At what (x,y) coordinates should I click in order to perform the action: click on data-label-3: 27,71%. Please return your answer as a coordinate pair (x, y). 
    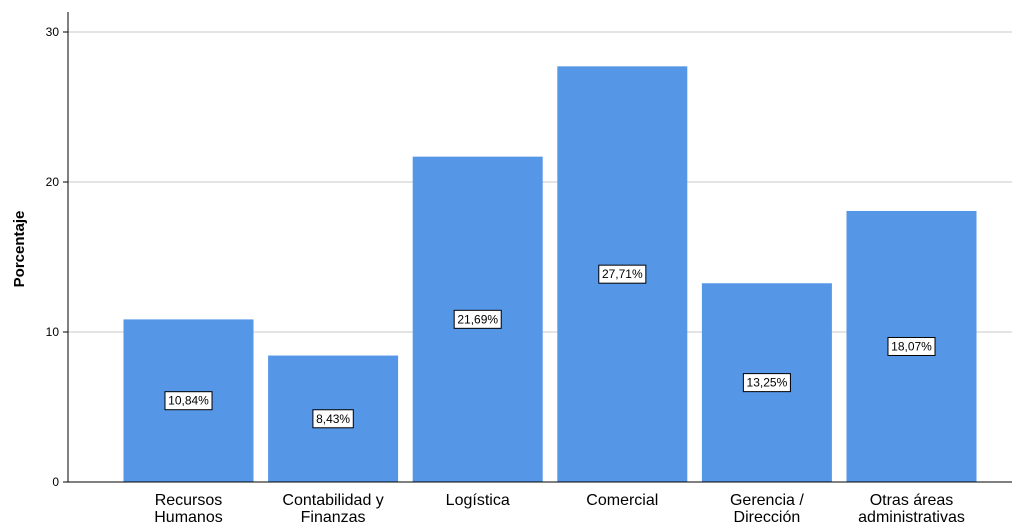
    Looking at the image, I should click on (622, 274).